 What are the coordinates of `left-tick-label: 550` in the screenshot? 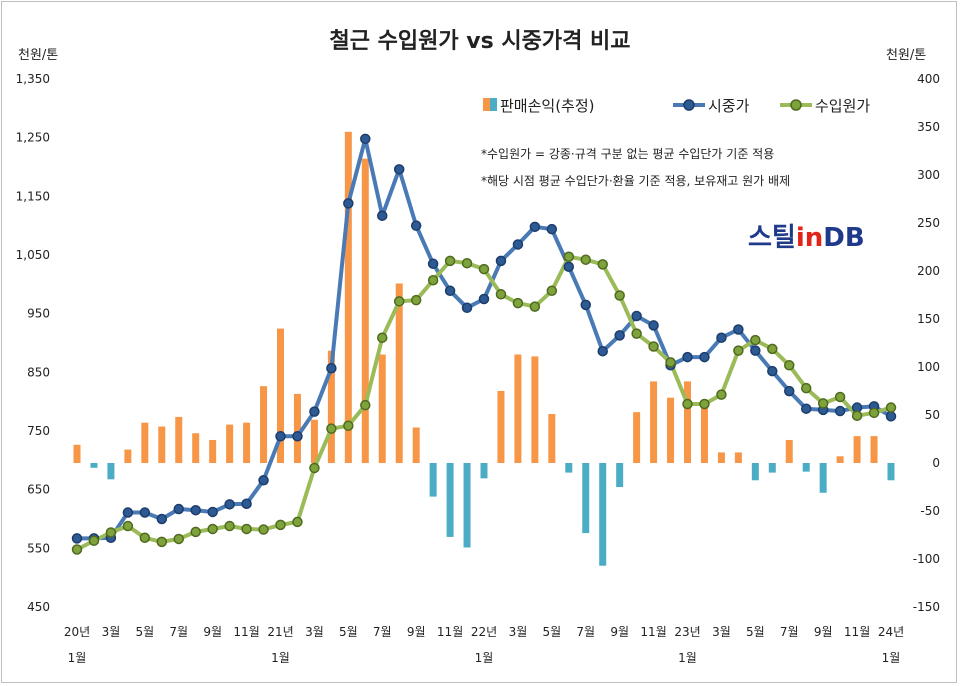 It's located at (38, 548).